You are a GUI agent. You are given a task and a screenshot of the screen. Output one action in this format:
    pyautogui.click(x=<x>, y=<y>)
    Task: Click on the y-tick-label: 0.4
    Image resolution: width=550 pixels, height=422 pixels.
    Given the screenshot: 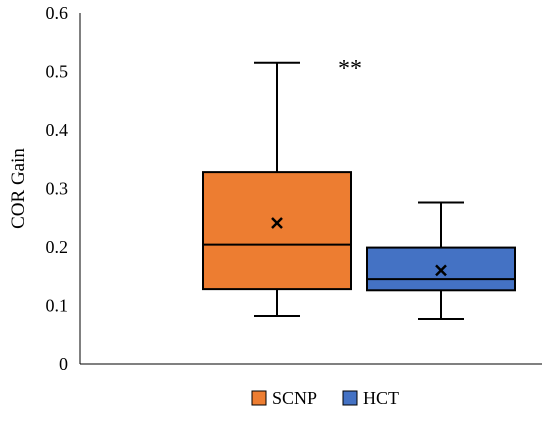 What is the action you would take?
    pyautogui.click(x=57, y=130)
    